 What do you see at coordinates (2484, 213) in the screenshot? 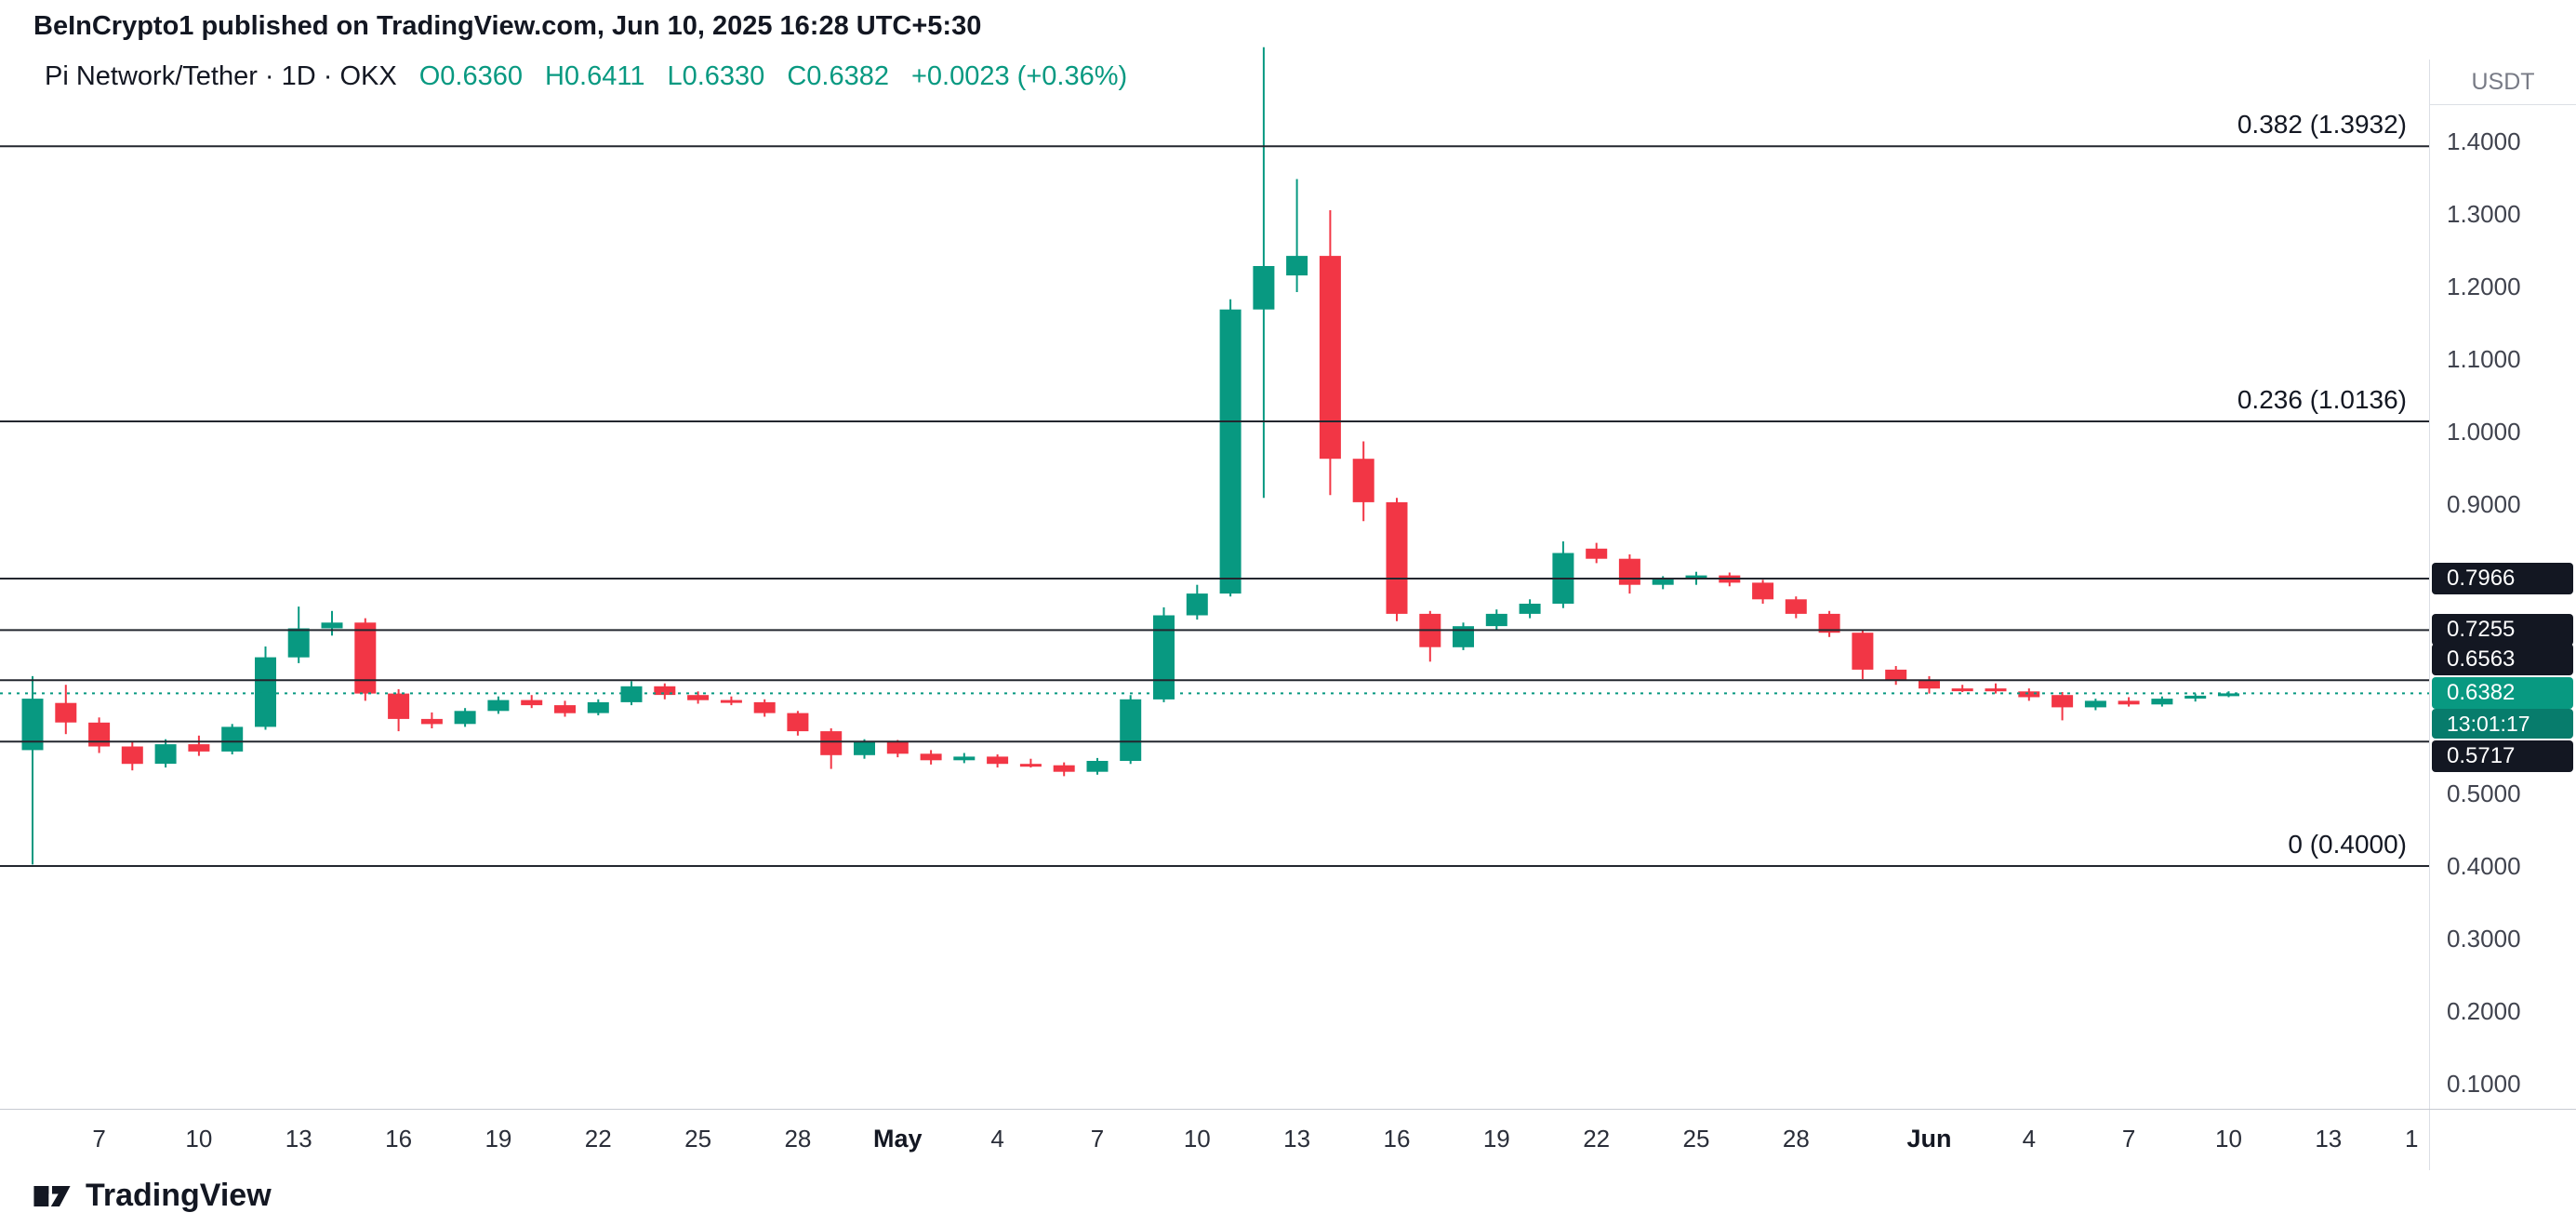
I see `price-tick-label: 1.3000` at bounding box center [2484, 213].